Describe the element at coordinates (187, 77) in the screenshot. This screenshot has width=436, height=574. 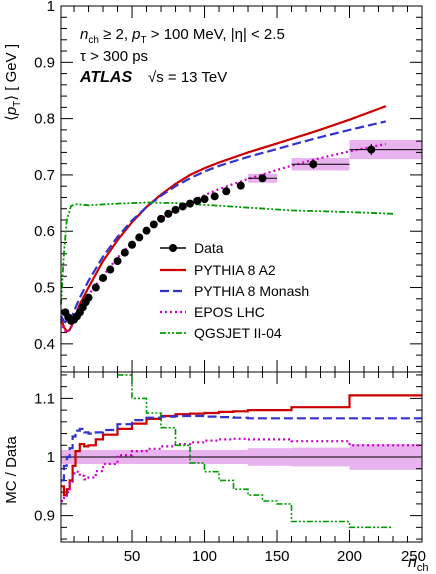
I see `energy-annotation: √s = 13 TeV` at that location.